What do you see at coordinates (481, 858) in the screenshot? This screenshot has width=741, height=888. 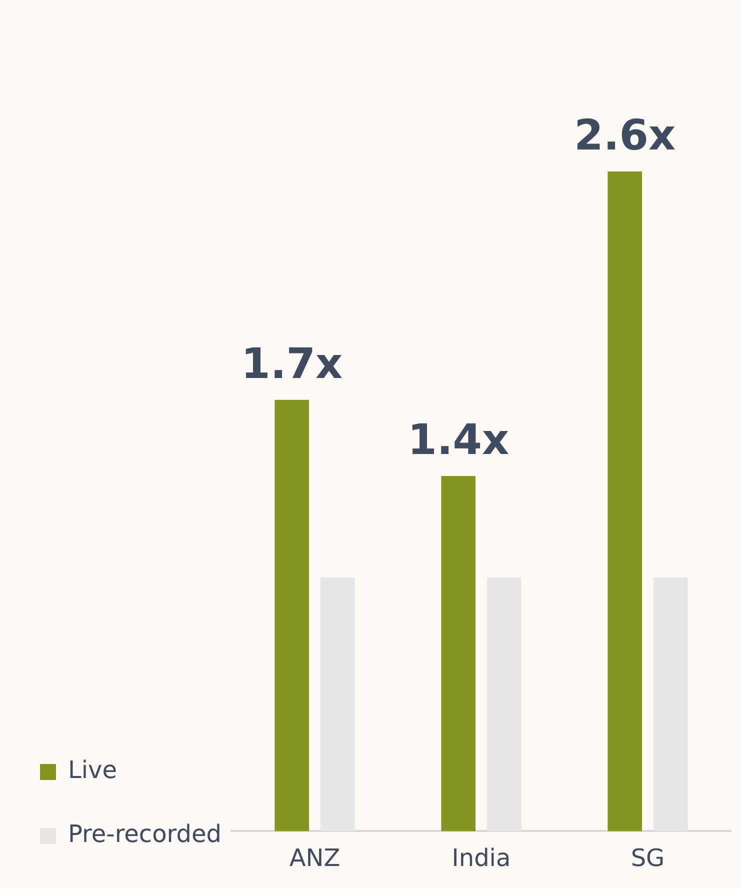 I see `x-tick-label: India` at bounding box center [481, 858].